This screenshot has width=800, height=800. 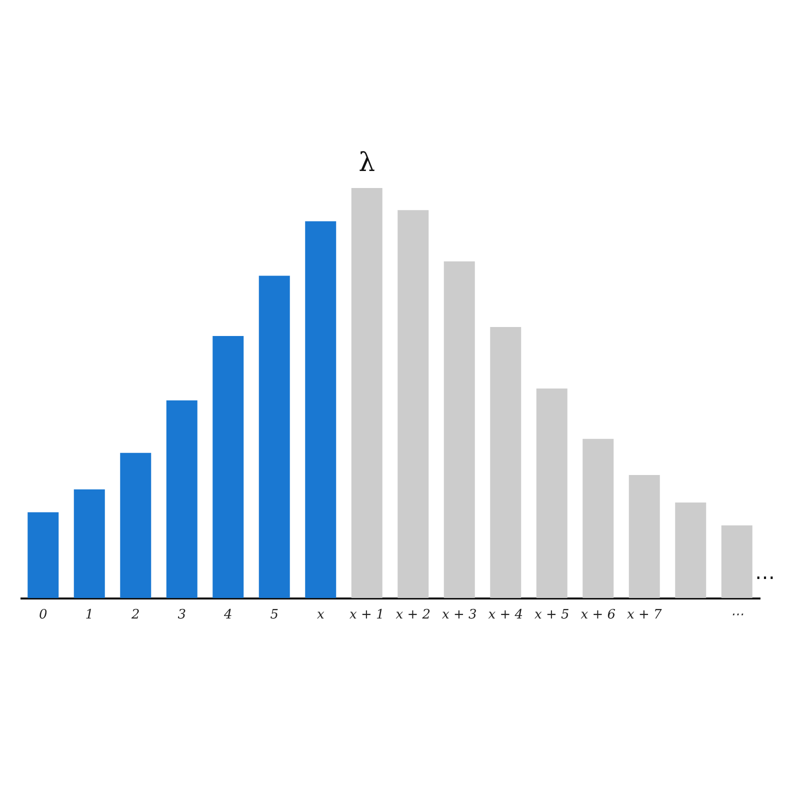 What do you see at coordinates (506, 615) in the screenshot?
I see `x-tick-label: x + 4` at bounding box center [506, 615].